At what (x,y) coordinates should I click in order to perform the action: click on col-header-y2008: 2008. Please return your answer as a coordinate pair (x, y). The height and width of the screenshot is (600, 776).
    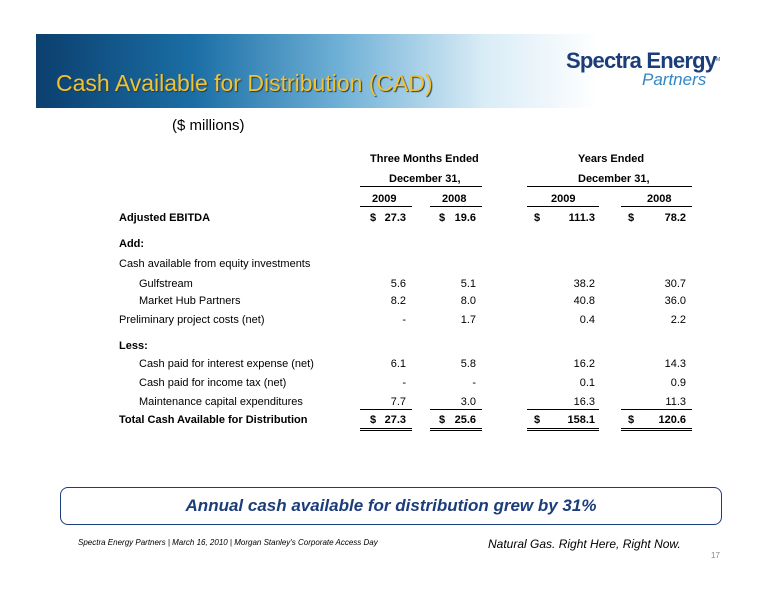
    Looking at the image, I should click on (659, 199).